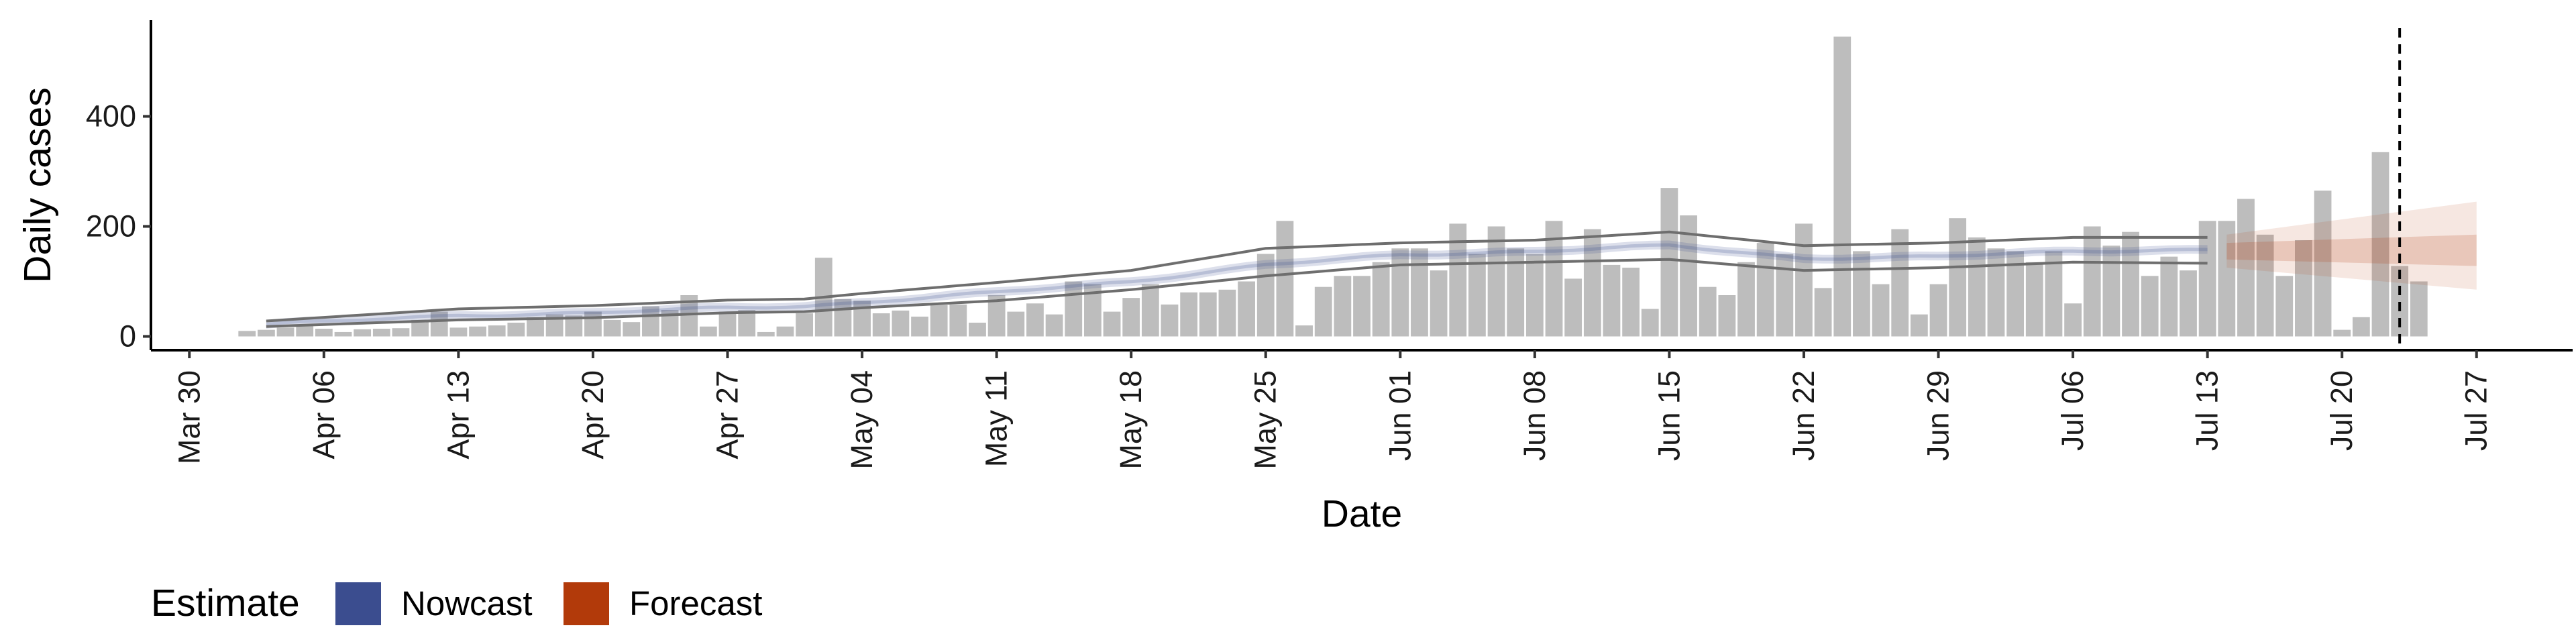 The width and height of the screenshot is (2576, 644). What do you see at coordinates (189, 417) in the screenshot?
I see `x-tick-label: Mar 30` at bounding box center [189, 417].